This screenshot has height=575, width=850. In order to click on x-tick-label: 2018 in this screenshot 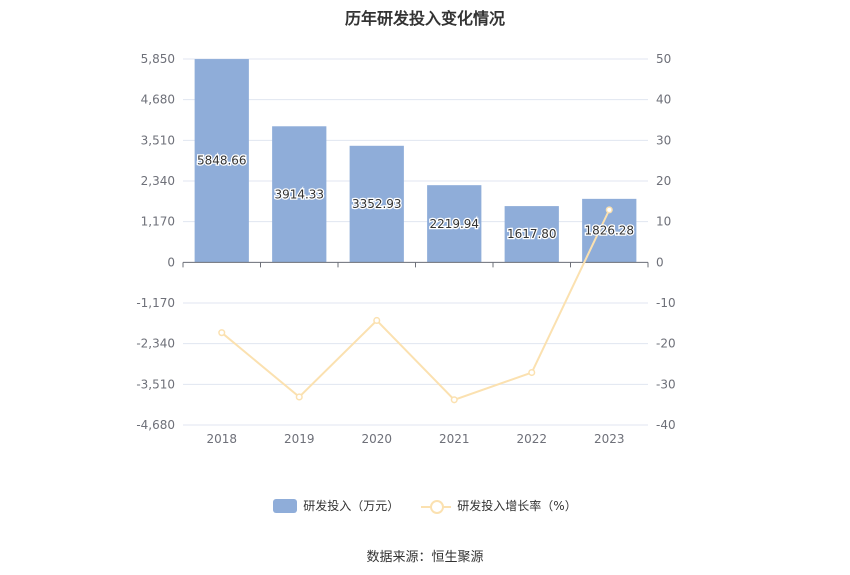, I will do `click(221, 439)`.